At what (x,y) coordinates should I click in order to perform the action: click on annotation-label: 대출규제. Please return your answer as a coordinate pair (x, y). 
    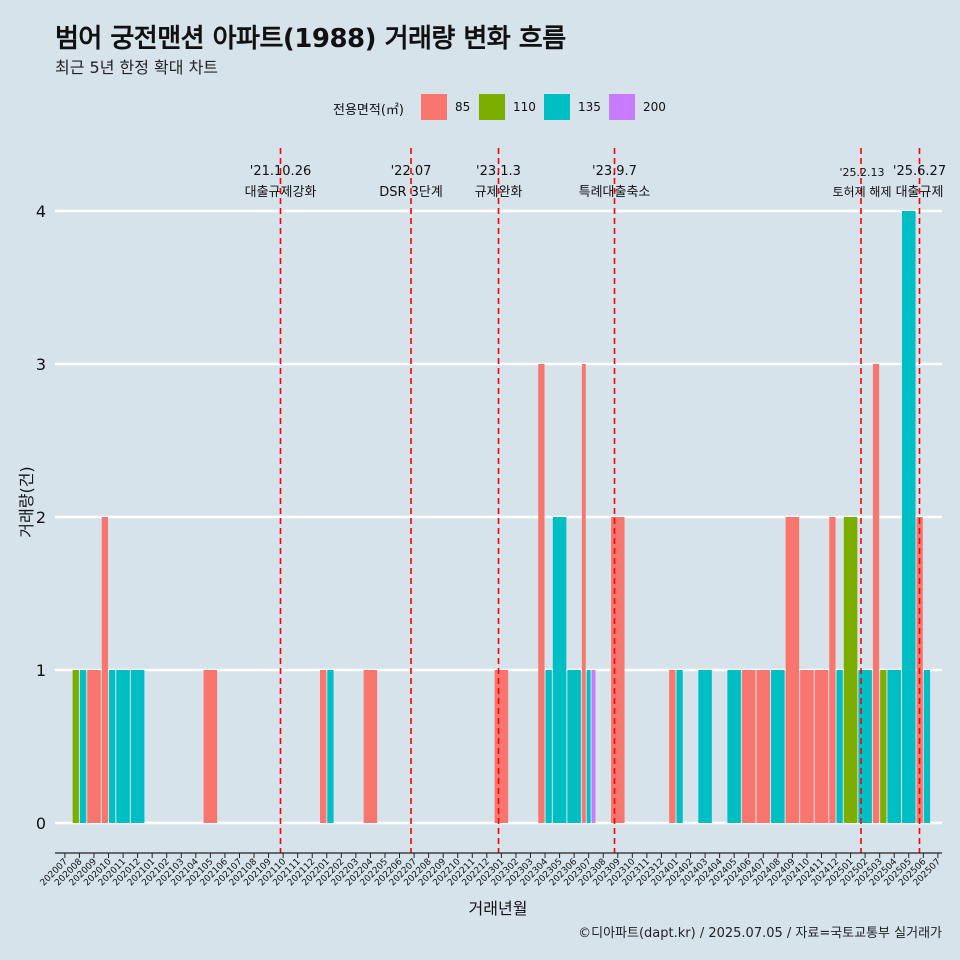
    Looking at the image, I should click on (920, 192).